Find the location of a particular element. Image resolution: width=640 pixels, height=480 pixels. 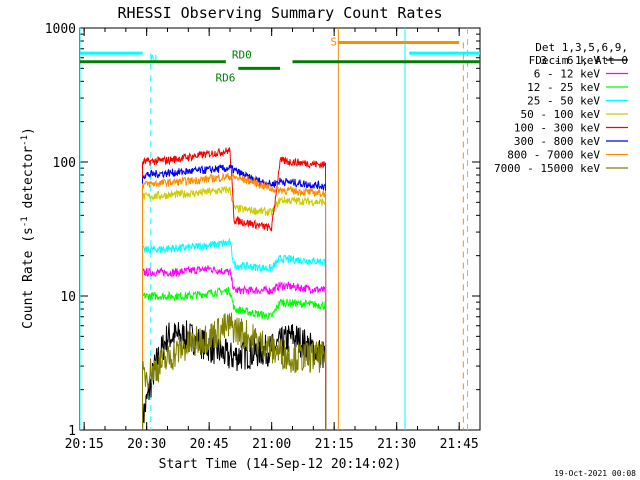

y-axis-label: Count Rate (s-1 detector-1) is located at coordinates (28, 228).